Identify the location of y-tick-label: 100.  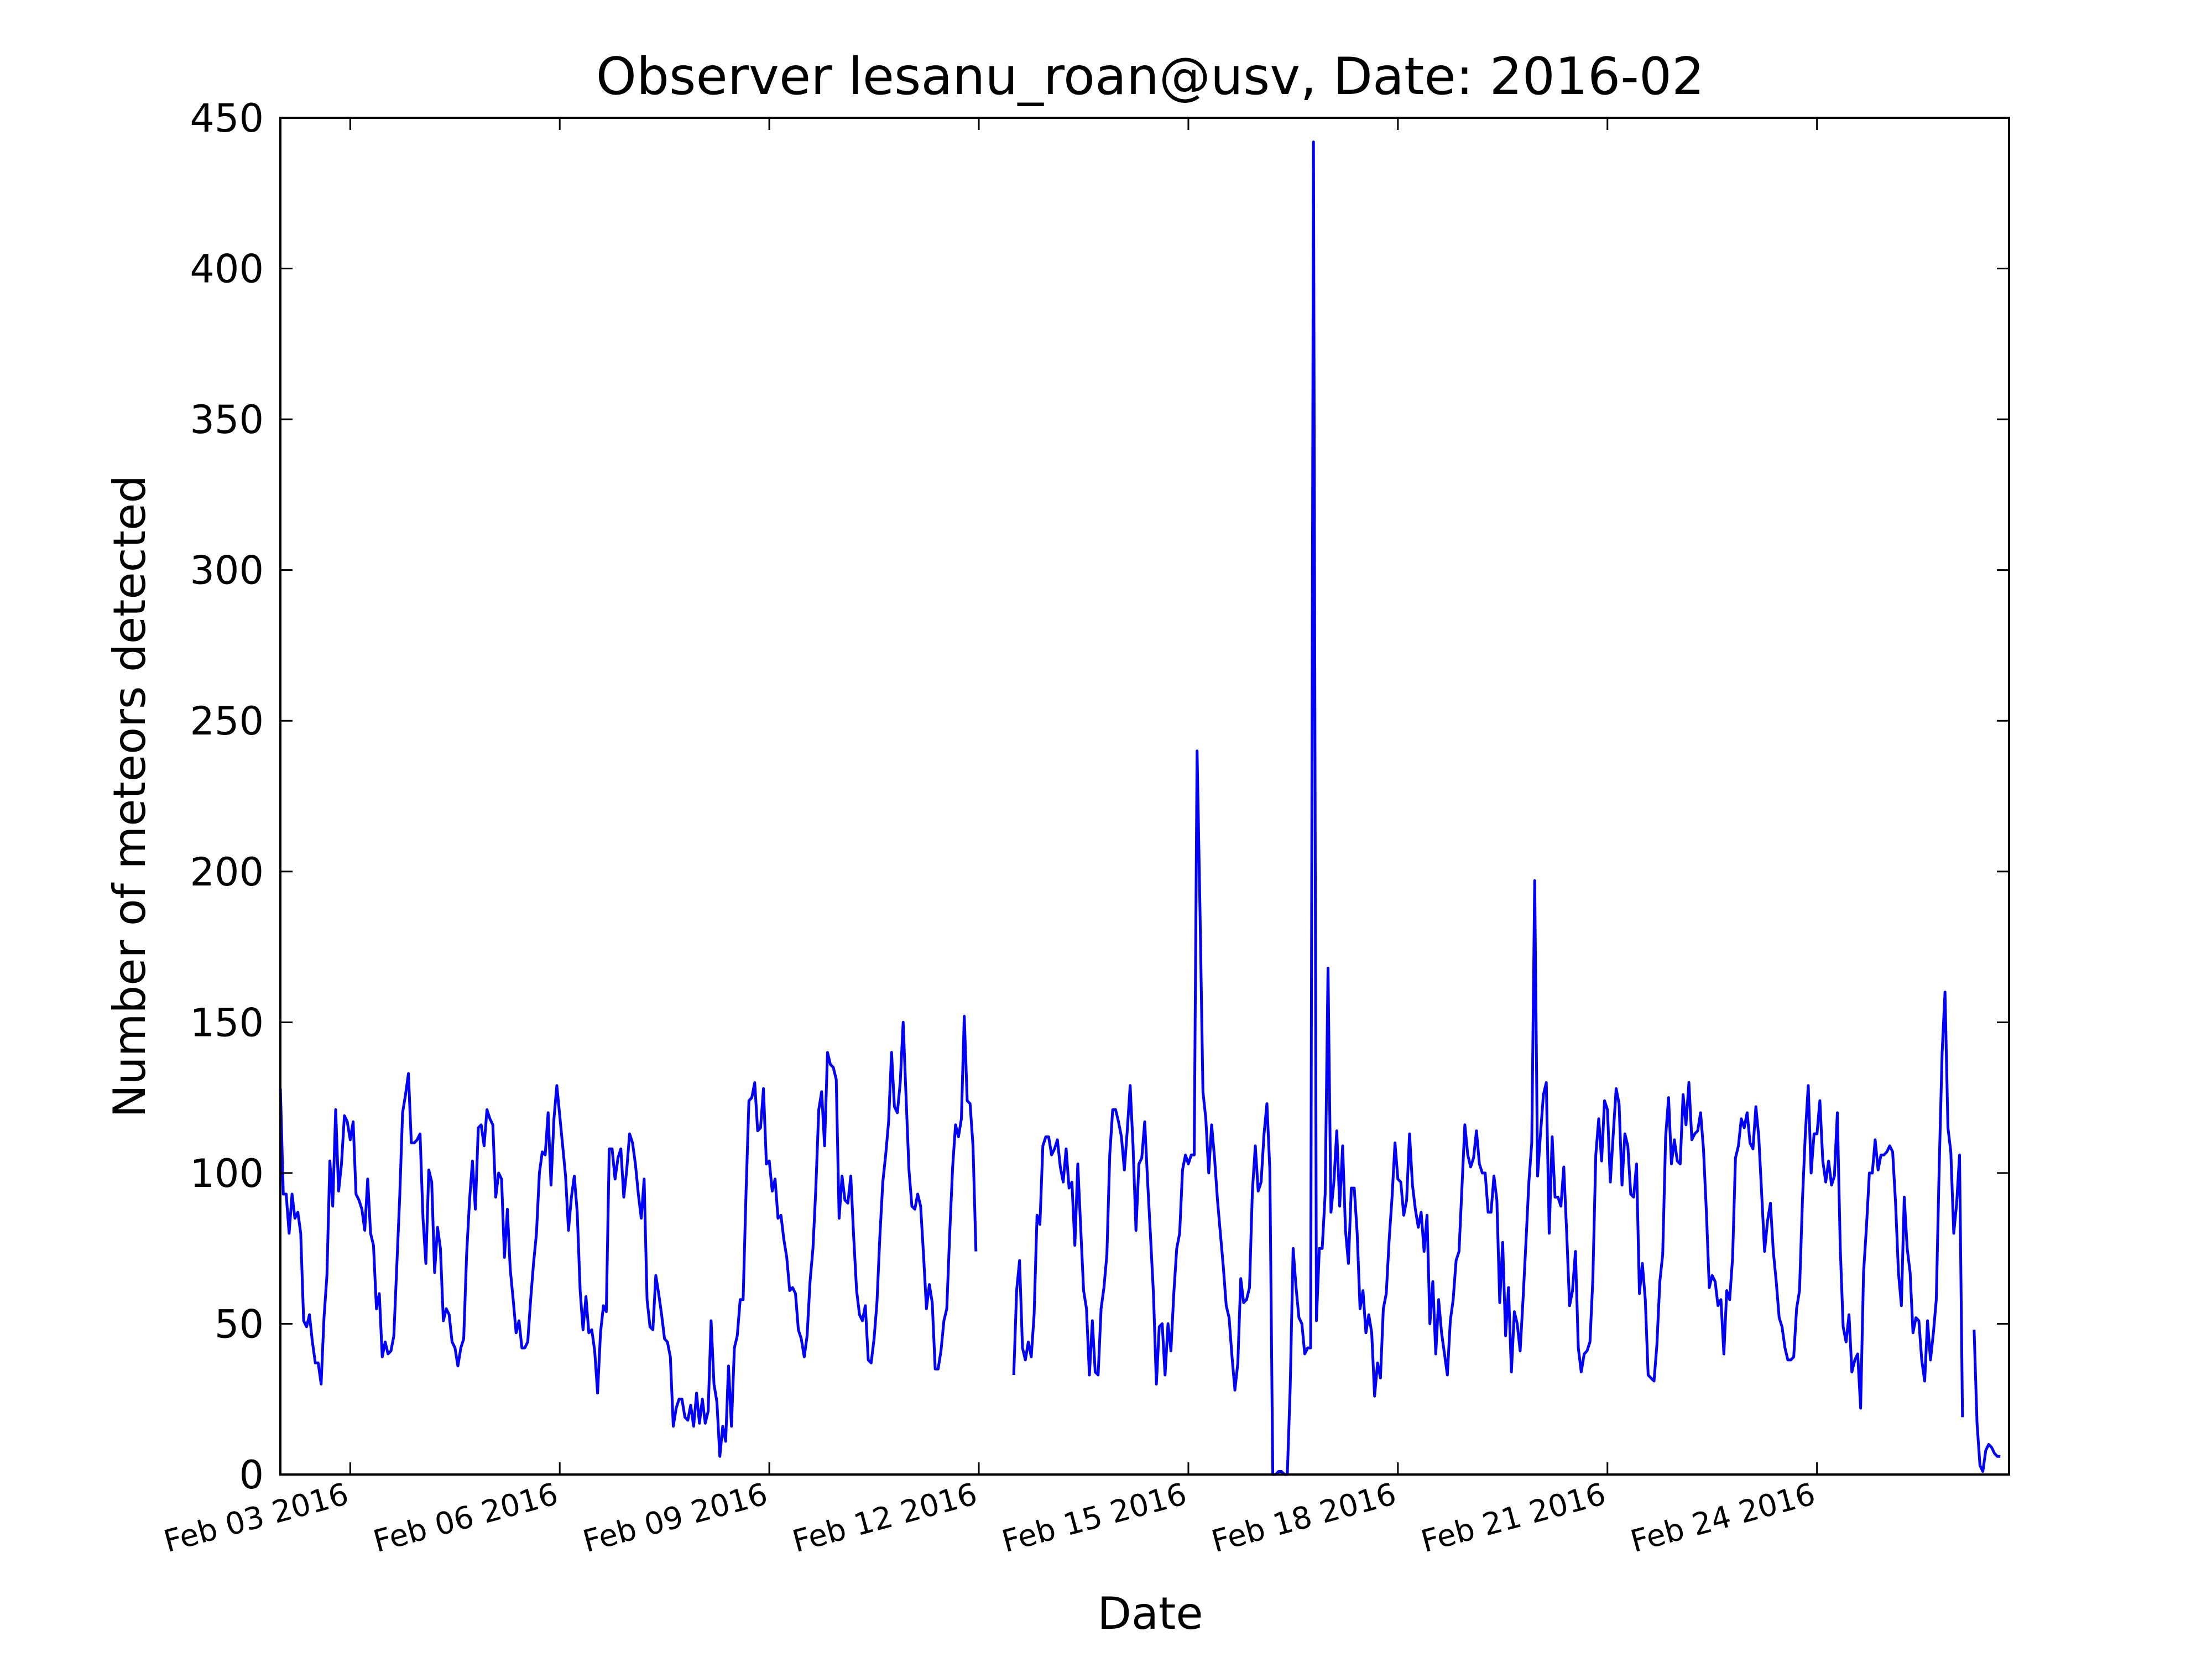
(227, 1173).